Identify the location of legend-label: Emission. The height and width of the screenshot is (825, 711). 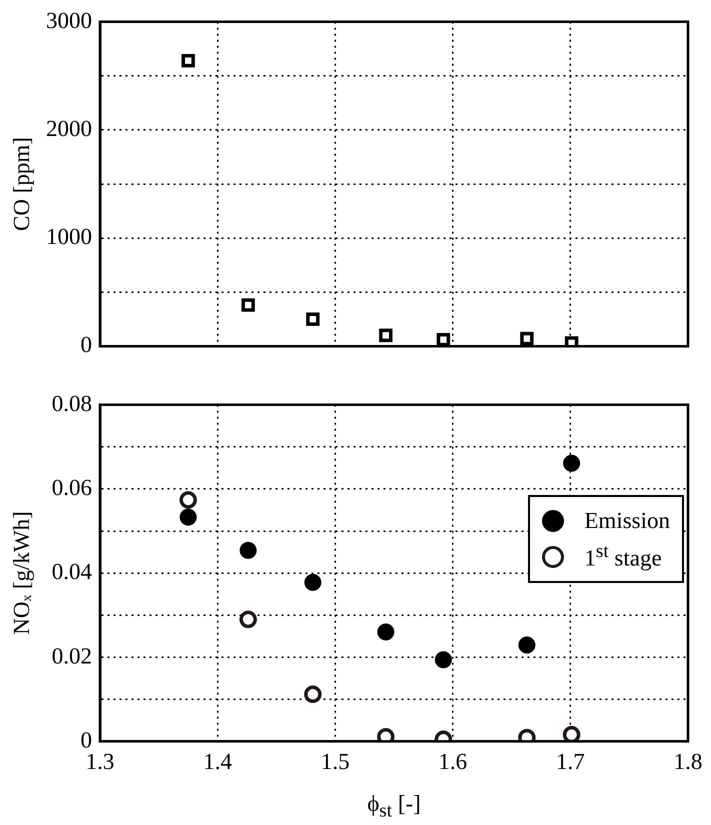
(627, 521).